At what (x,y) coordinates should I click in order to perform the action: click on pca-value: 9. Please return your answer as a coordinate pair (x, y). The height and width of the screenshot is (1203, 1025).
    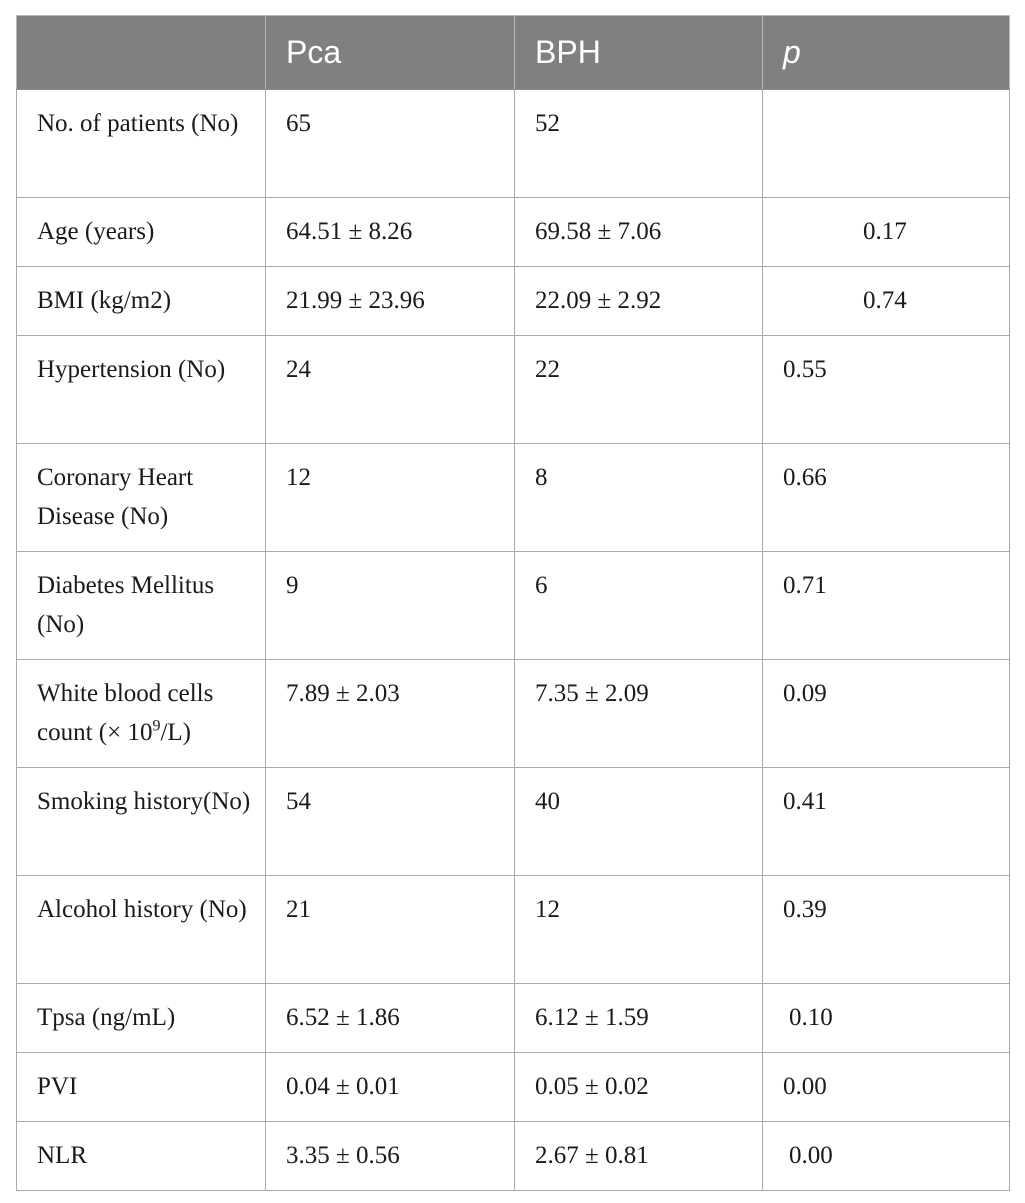
    Looking at the image, I should click on (390, 605).